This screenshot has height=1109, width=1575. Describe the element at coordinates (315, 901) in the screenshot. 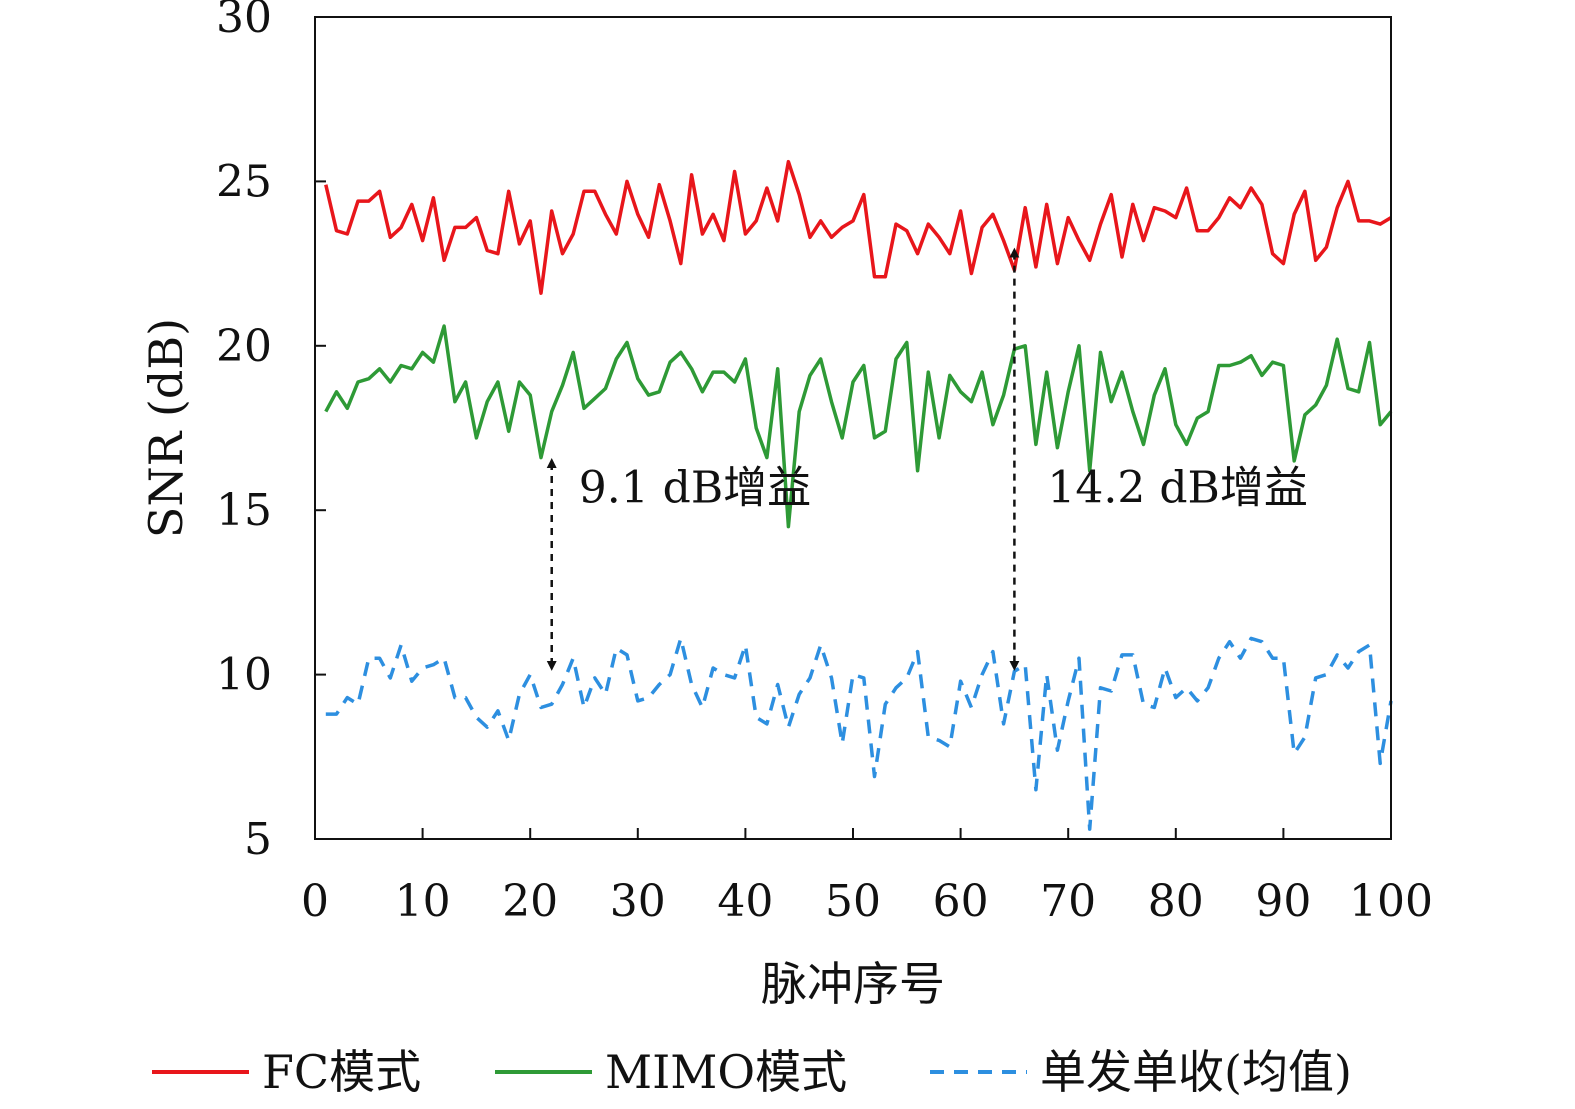

I see `x-tick-label: 0` at that location.